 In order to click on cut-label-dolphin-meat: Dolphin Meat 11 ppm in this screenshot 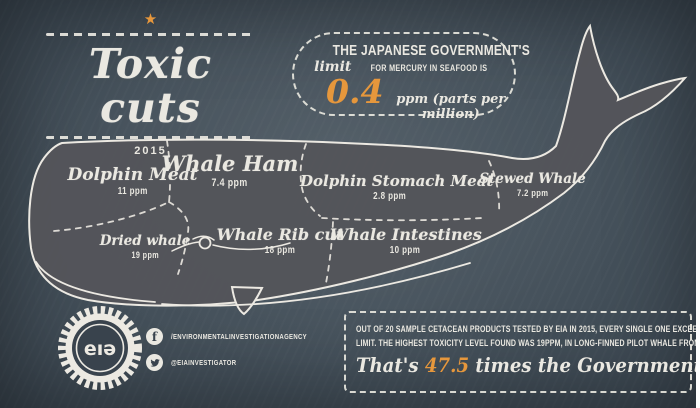, I will do `click(132, 181)`.